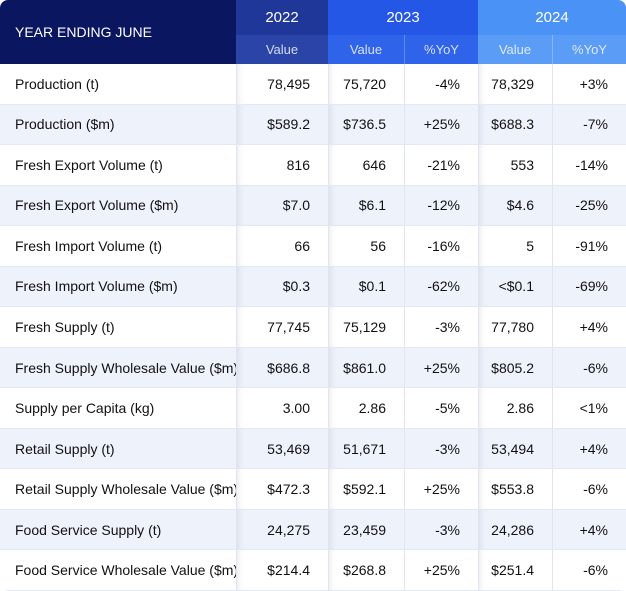 Image resolution: width=626 pixels, height=591 pixels. I want to click on row-label: Food Service Supply (t), so click(118, 530).